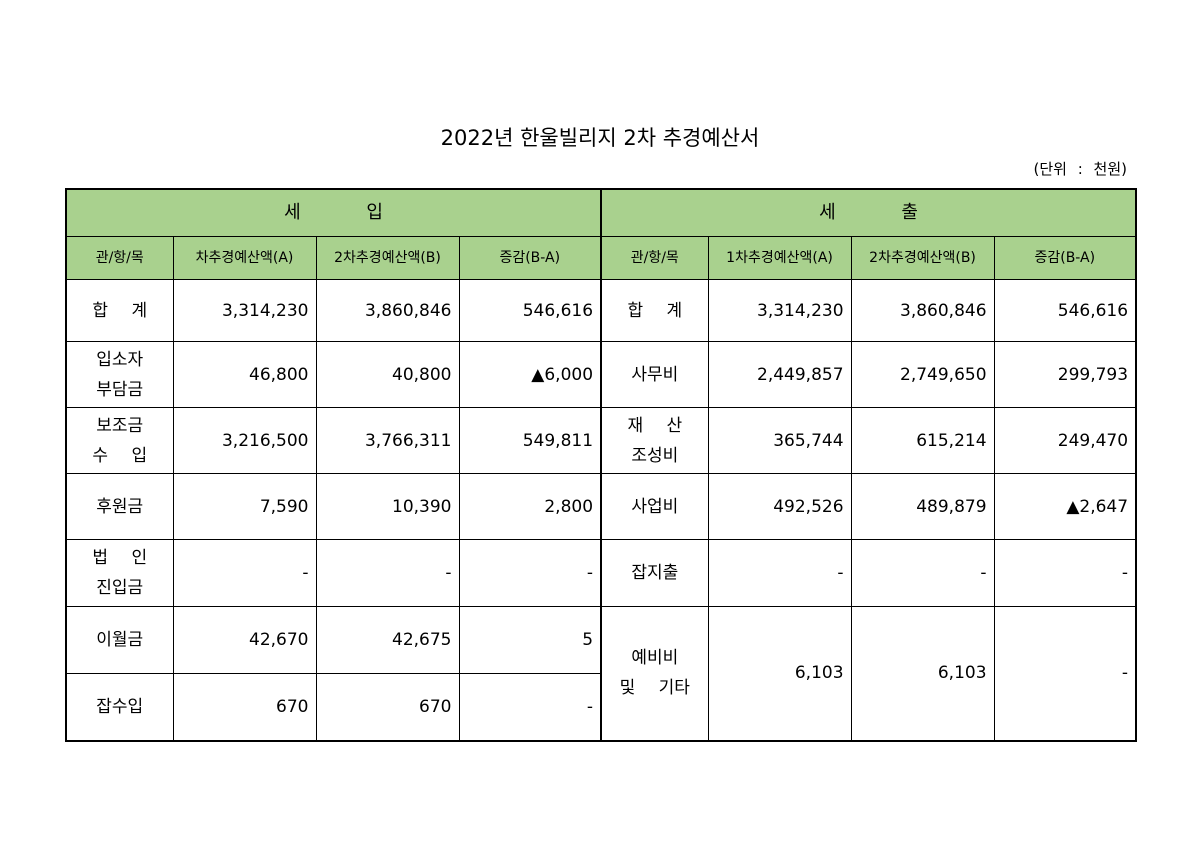 This screenshot has width=1200, height=848. I want to click on cell: ▲2,647, so click(1065, 506).